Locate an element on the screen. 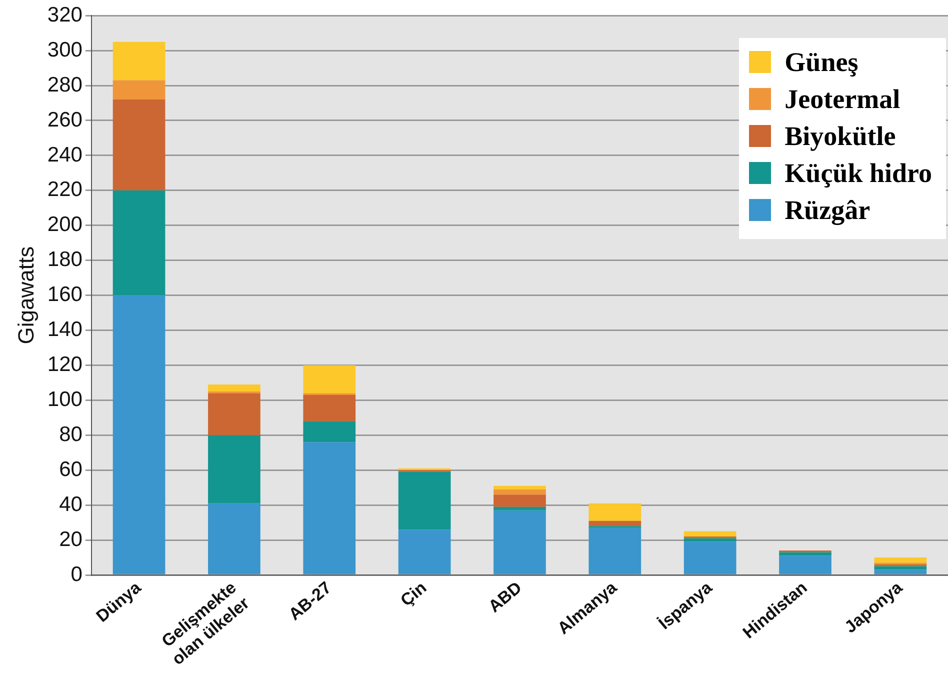 The width and height of the screenshot is (948, 673). legend-label: Rüzgâr is located at coordinates (827, 210).